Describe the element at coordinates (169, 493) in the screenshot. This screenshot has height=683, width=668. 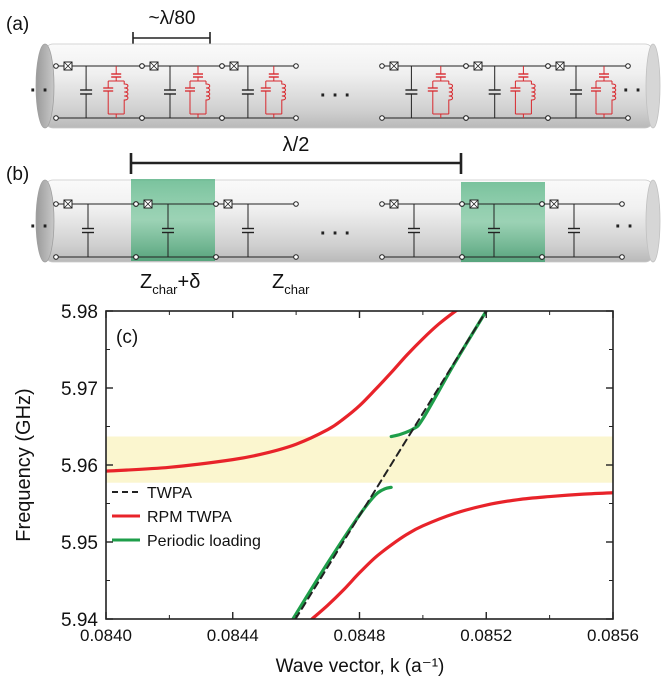
I see `legend-label-twpa: TWPA` at that location.